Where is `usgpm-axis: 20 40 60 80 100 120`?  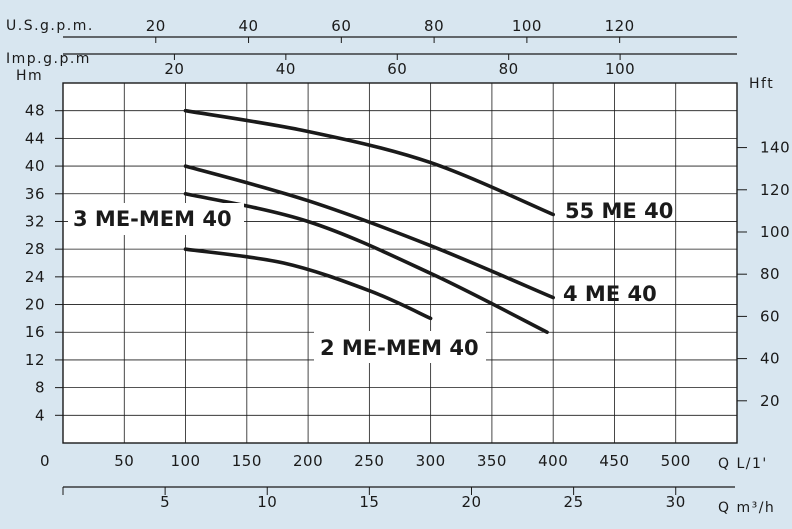 usgpm-axis: 20 40 60 80 100 120 is located at coordinates (390, 30).